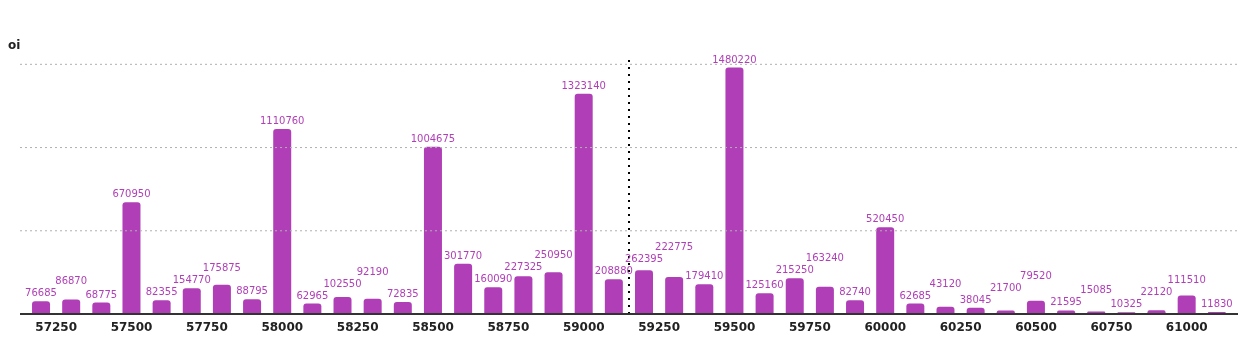 This screenshot has width=1252, height=342. What do you see at coordinates (734, 59) in the screenshot?
I see `data-label: 1480220` at bounding box center [734, 59].